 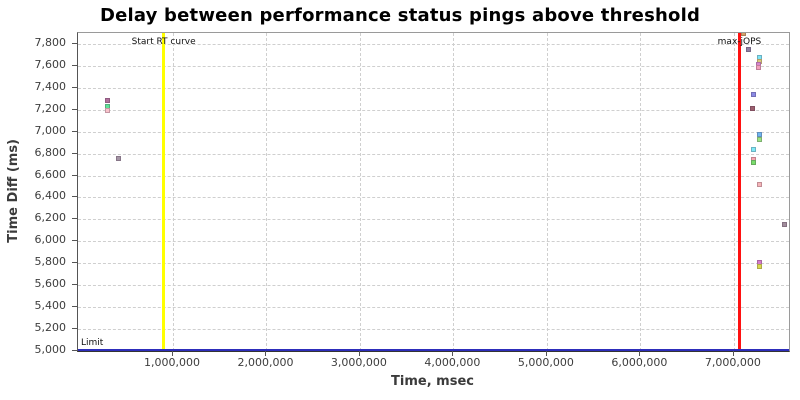 I want to click on threshold-vline-label: max-jOPS, so click(x=739, y=42).